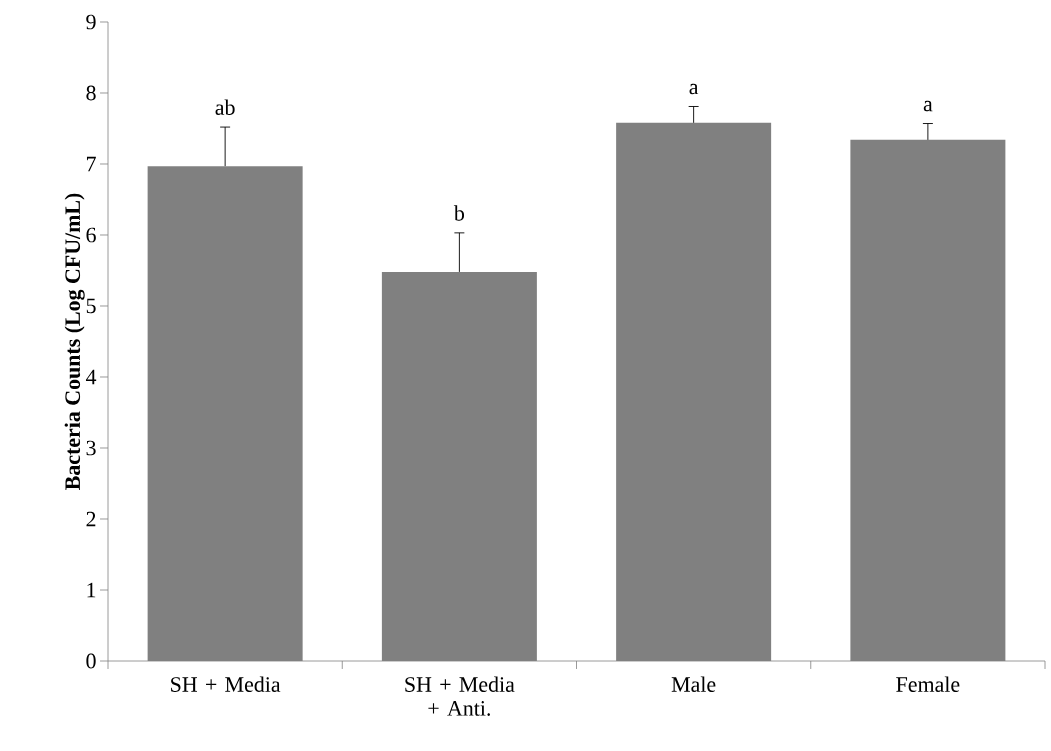  I want to click on y-tick-label: 9, so click(91, 22).